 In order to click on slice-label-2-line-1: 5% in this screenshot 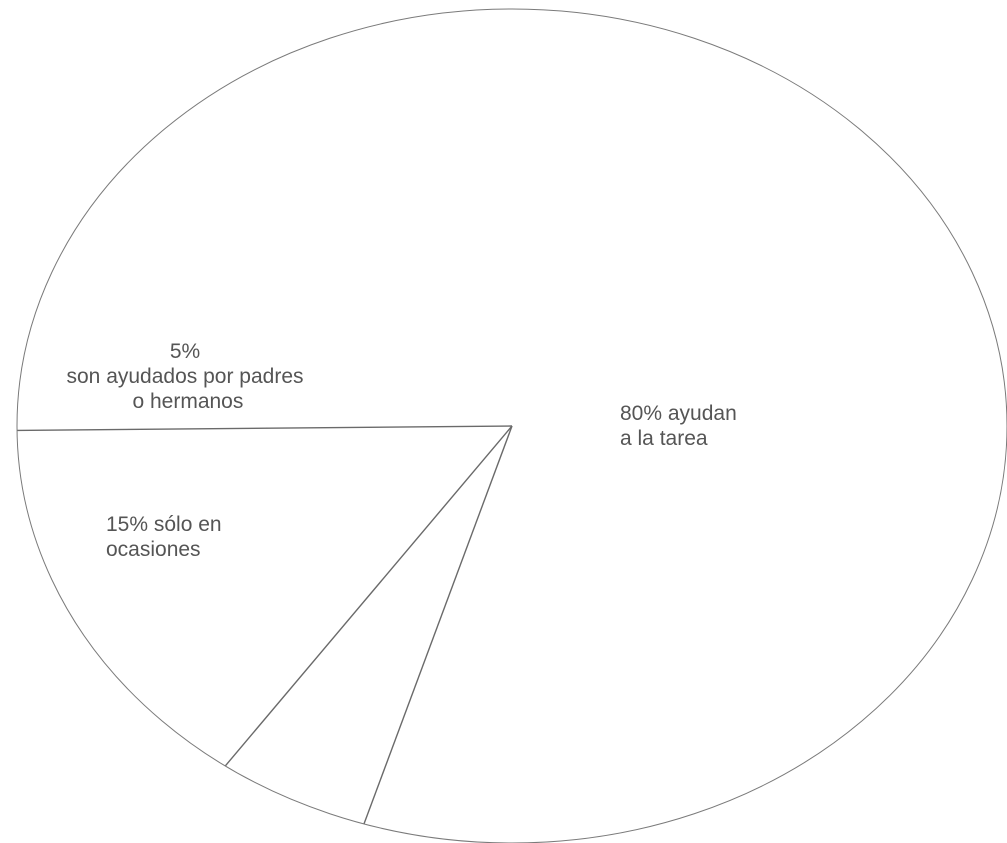, I will do `click(185, 351)`.